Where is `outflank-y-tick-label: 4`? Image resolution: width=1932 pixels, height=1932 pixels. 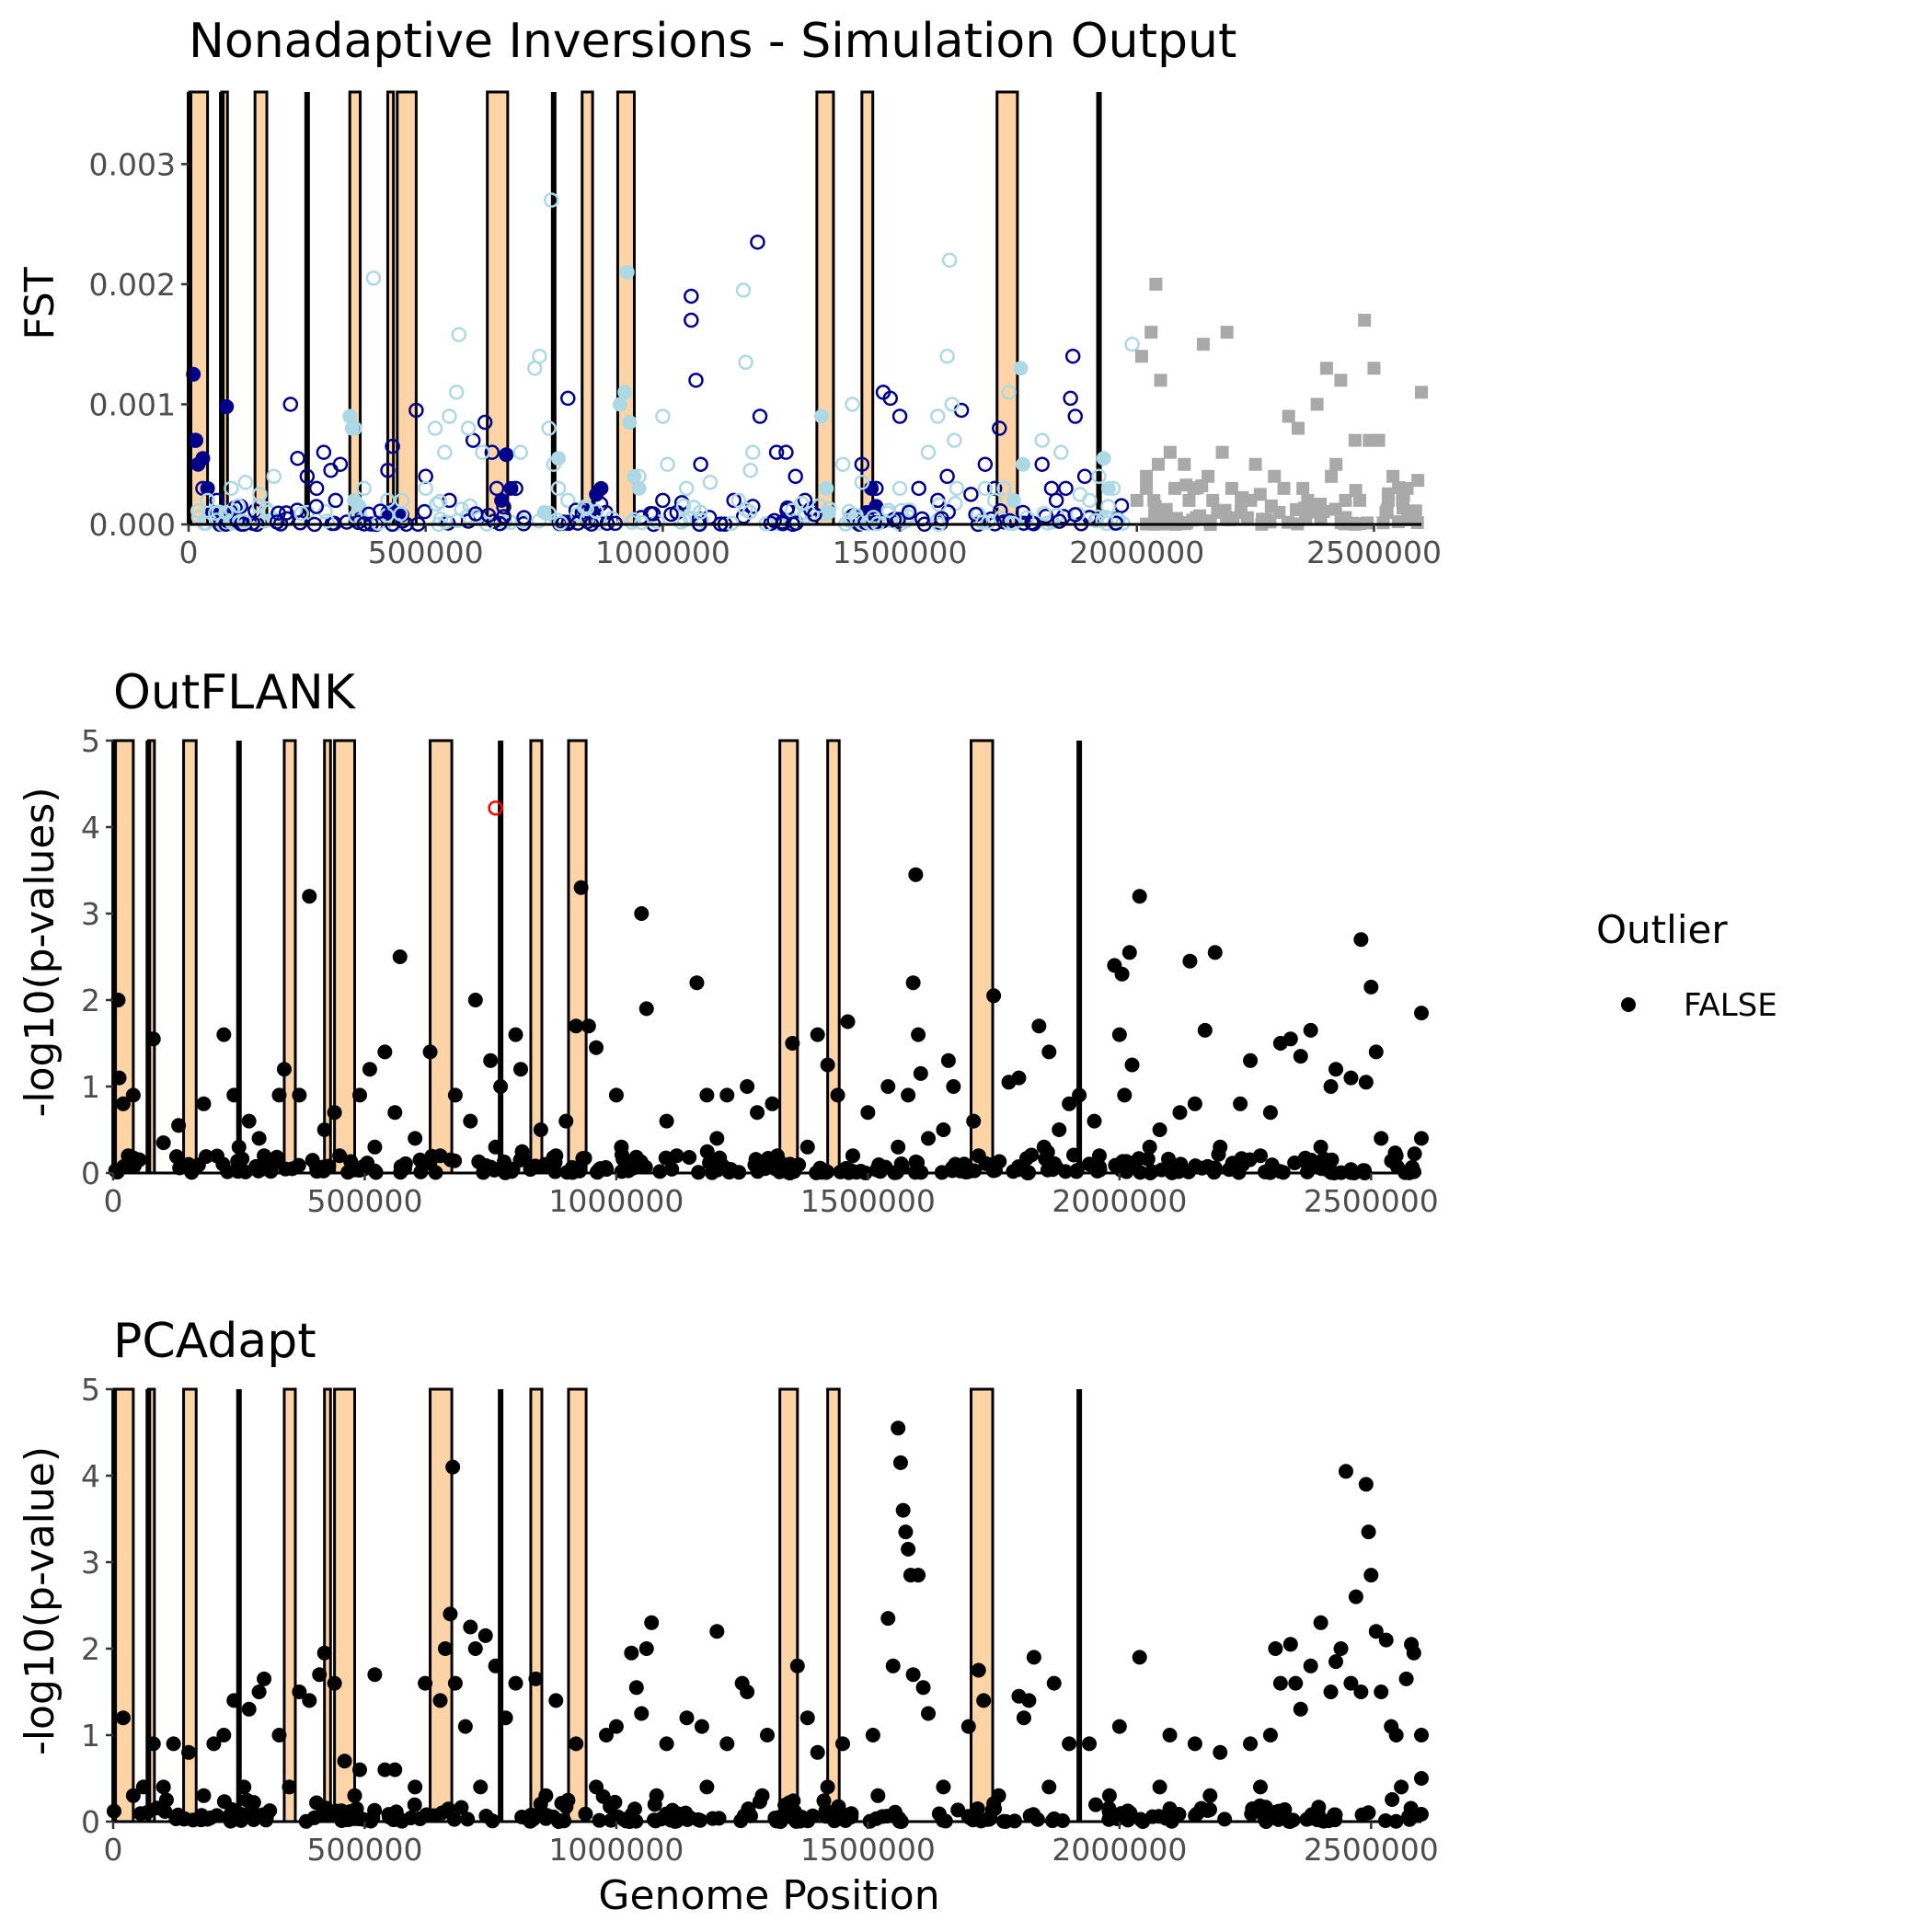 outflank-y-tick-label: 4 is located at coordinates (90, 827).